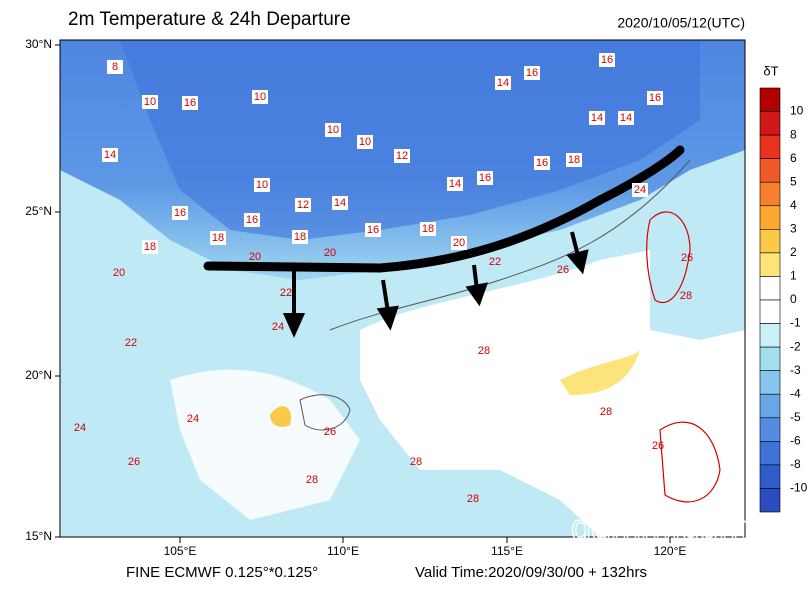  I want to click on colorbar-label: 10, so click(797, 111).